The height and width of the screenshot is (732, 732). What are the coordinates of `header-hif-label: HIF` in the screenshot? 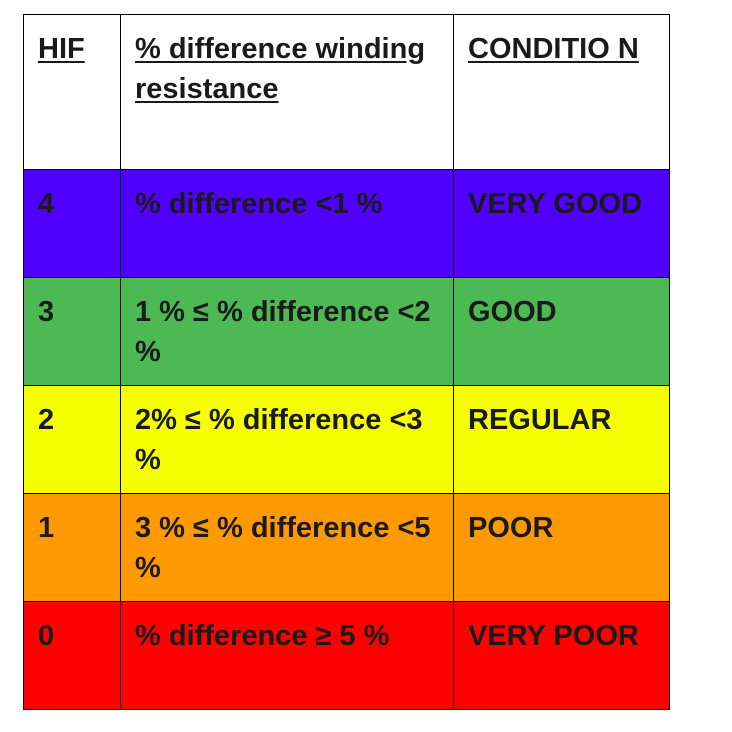 It's located at (61, 49).